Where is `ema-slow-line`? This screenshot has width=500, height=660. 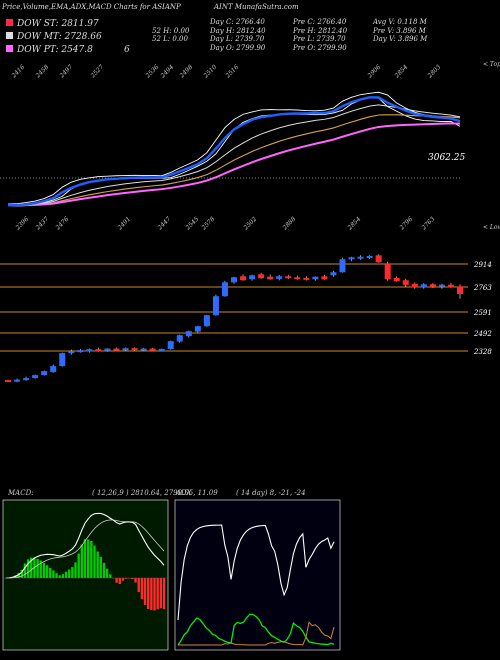
ema-slow-line is located at coordinates (234, 164).